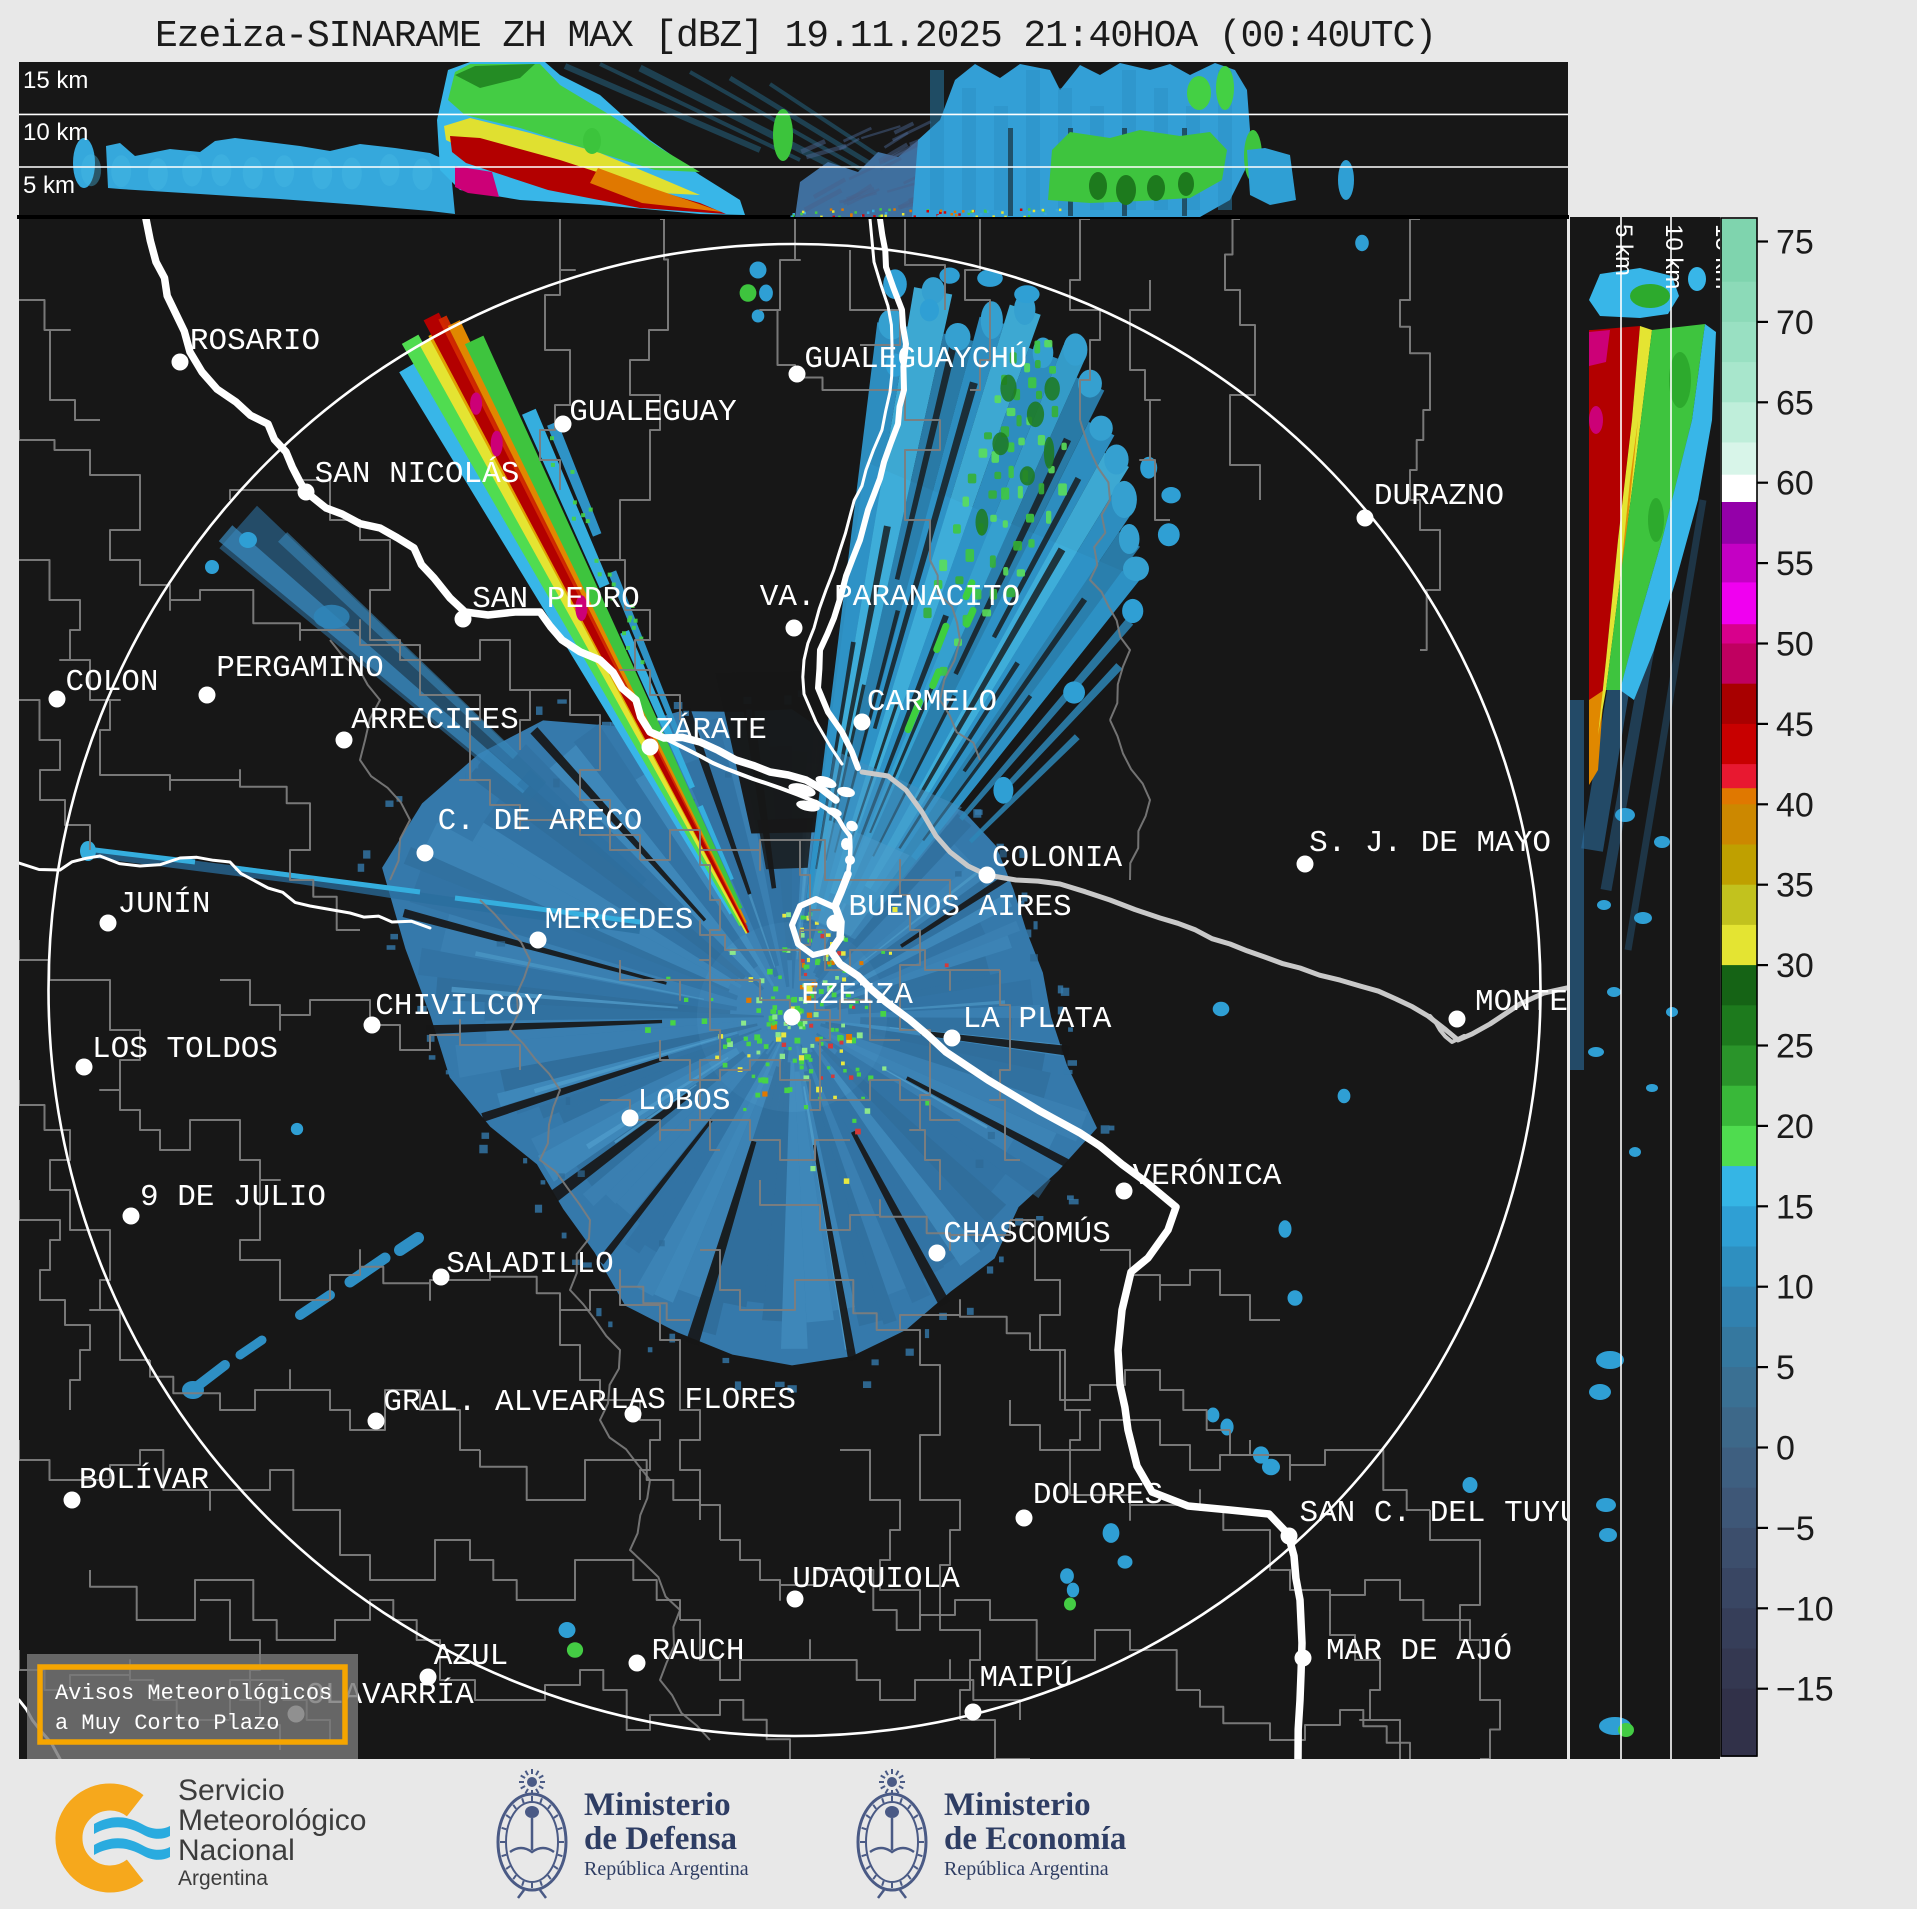 This screenshot has height=1909, width=1917. Describe the element at coordinates (697, 1651) in the screenshot. I see `svg-text: RAUCH` at that location.